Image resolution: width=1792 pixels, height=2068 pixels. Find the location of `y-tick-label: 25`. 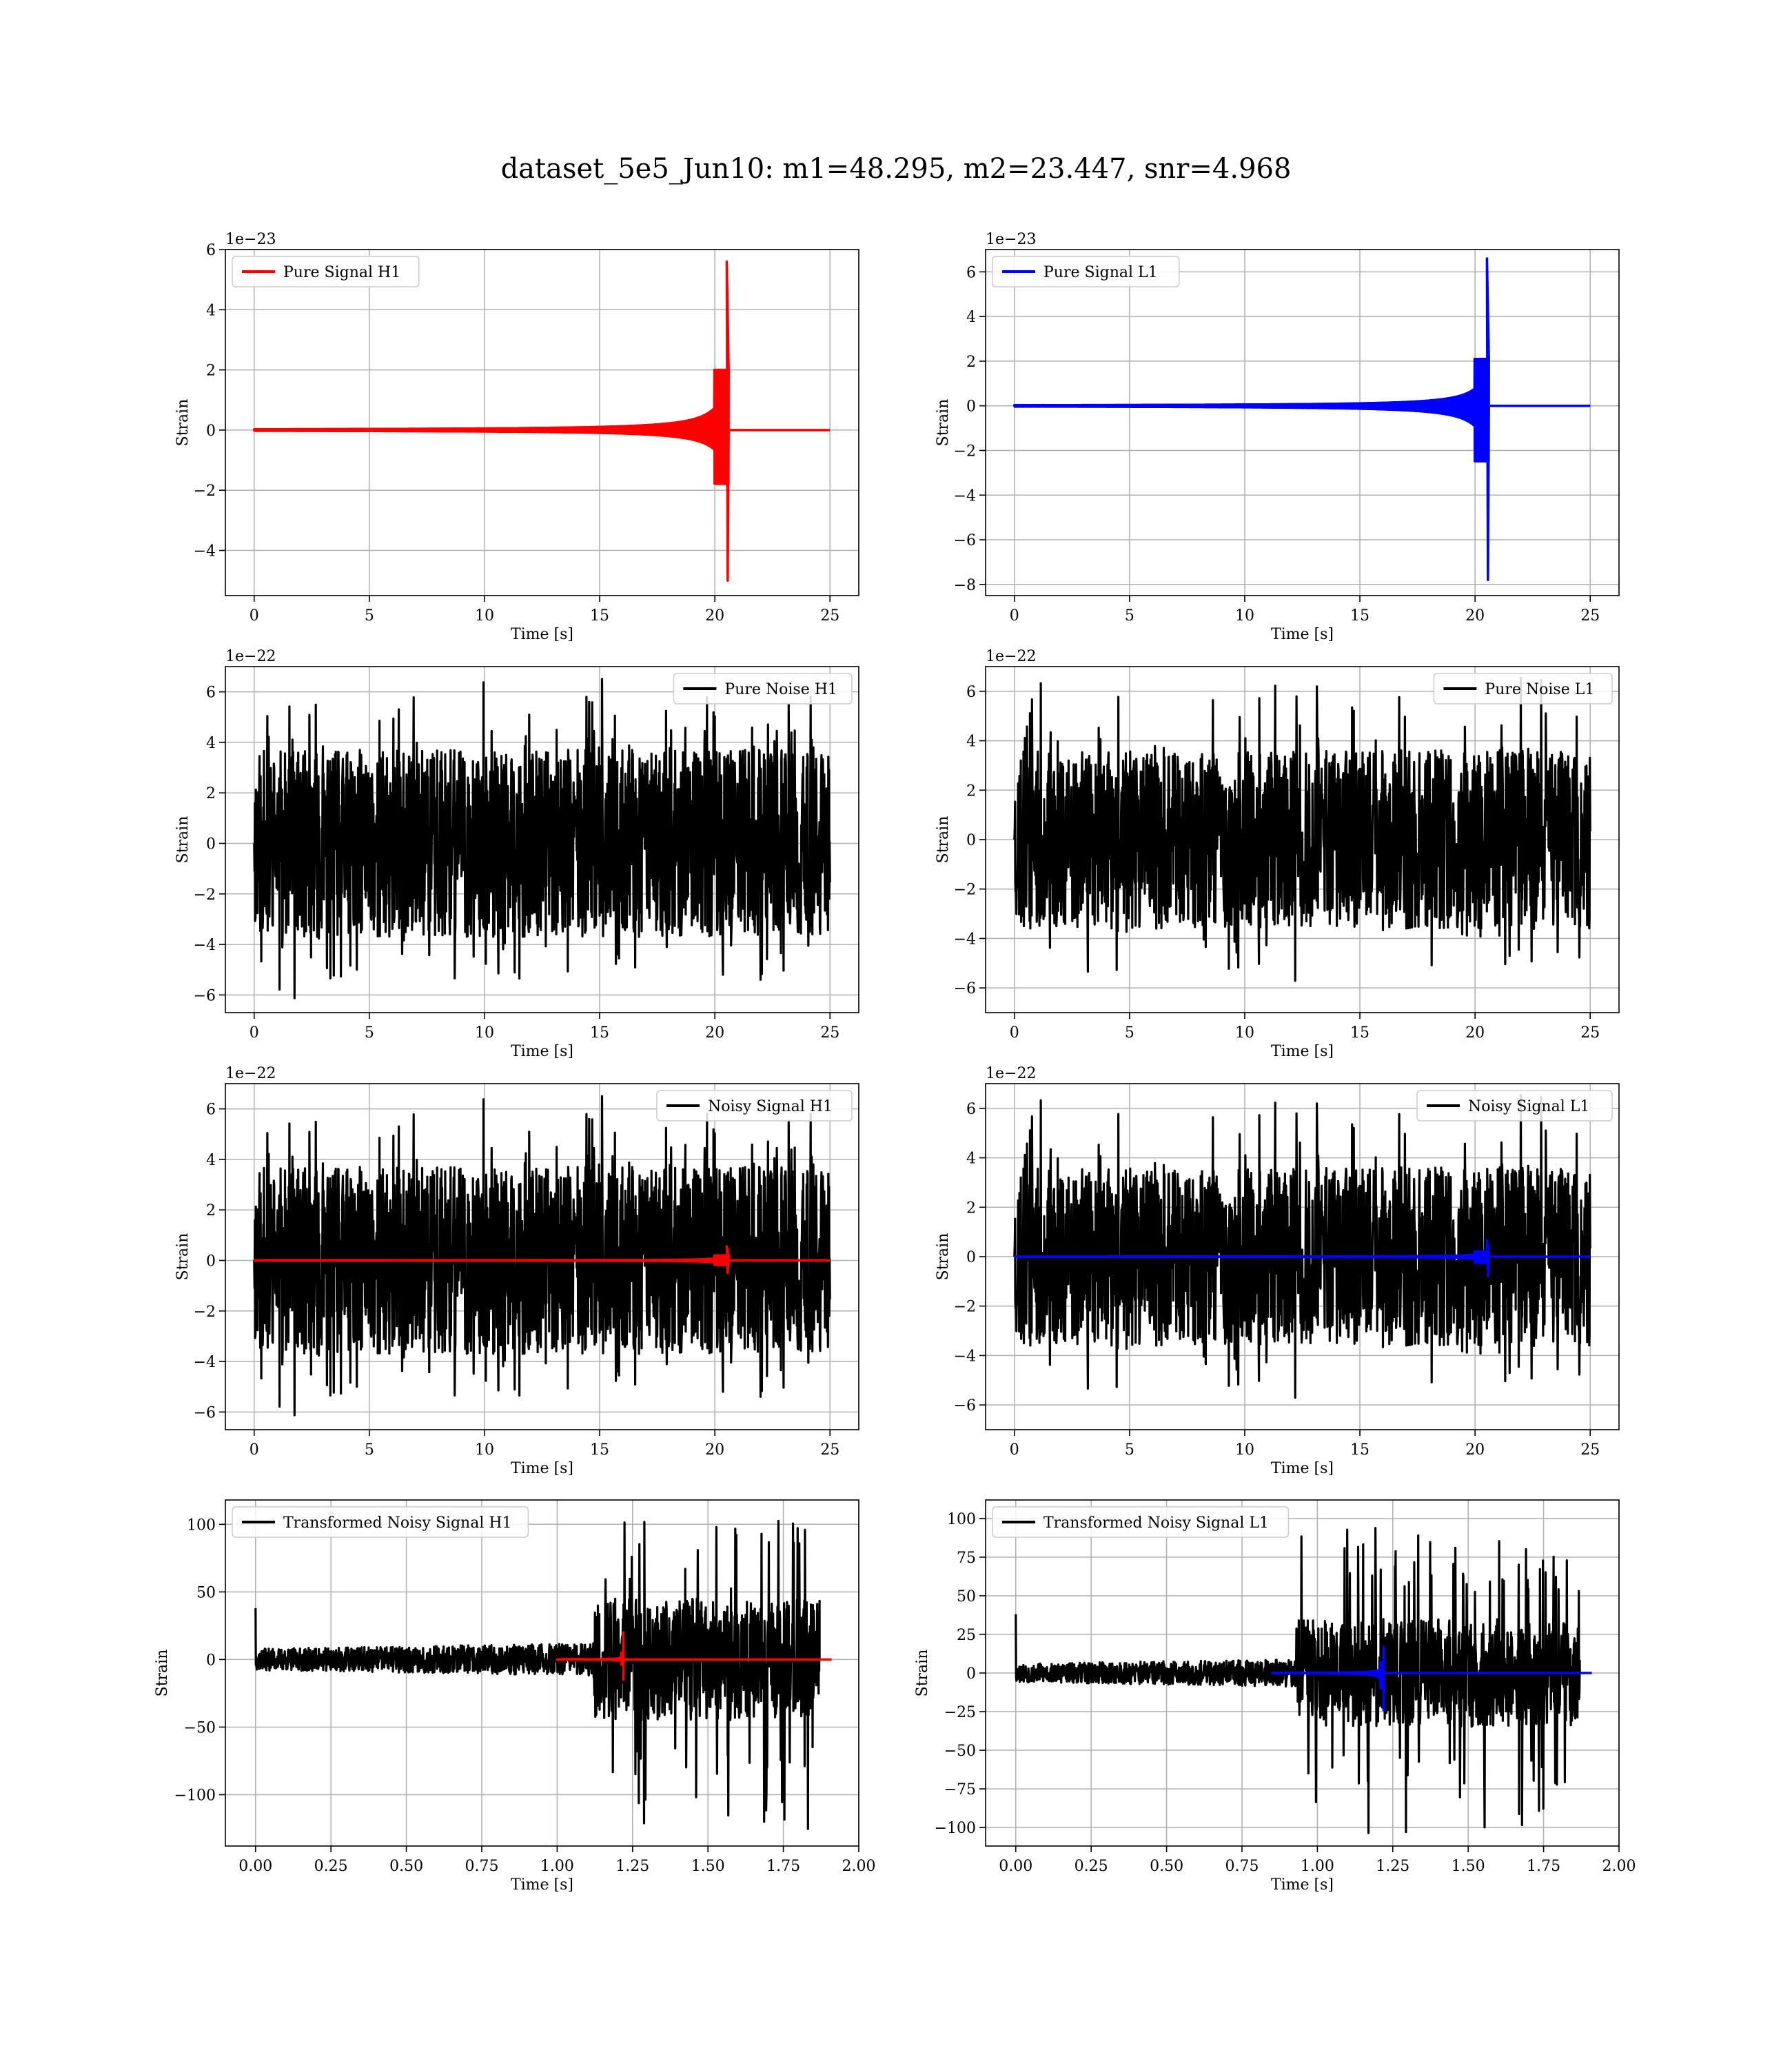

y-tick-label: 25 is located at coordinates (966, 1635).